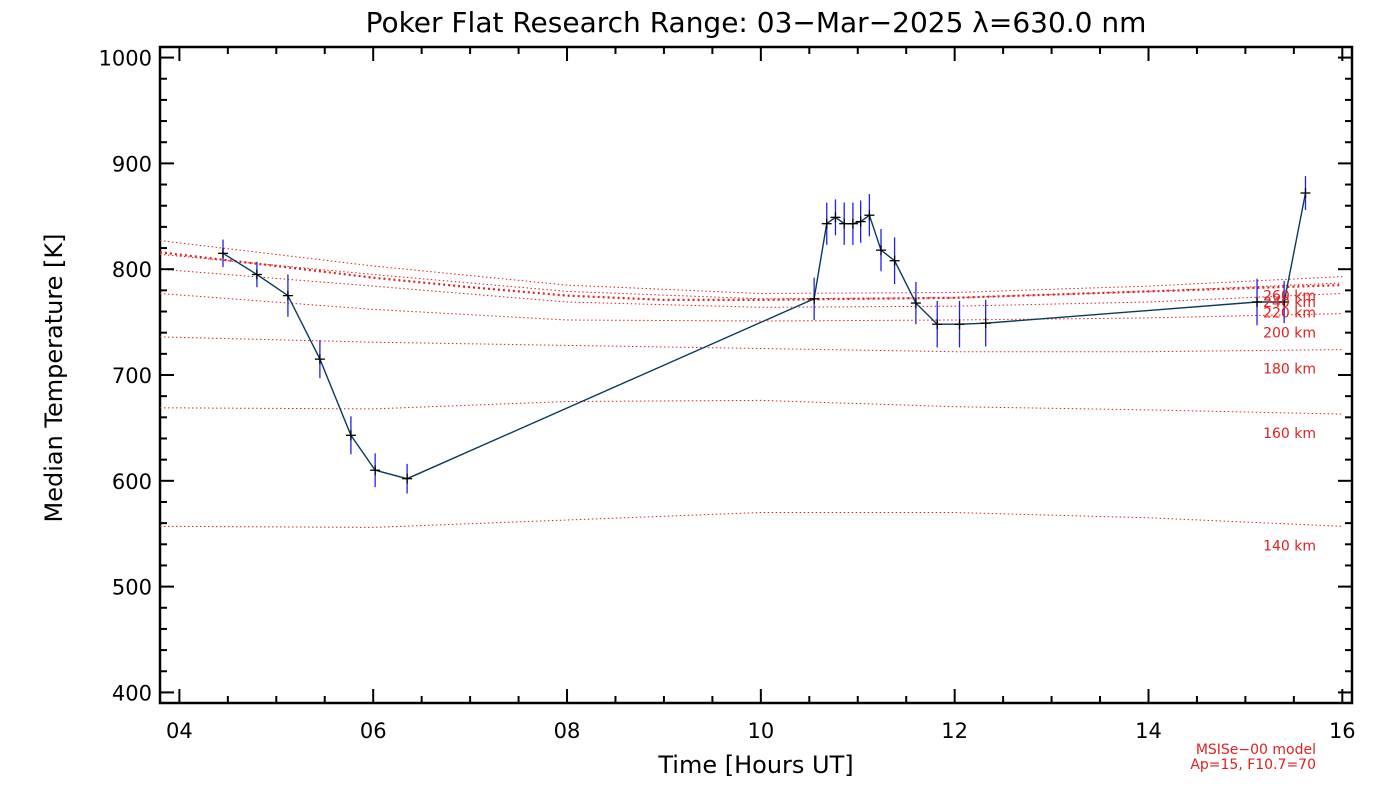 This screenshot has width=1400, height=800. I want to click on y-axis-label: Median Temperature [K], so click(54, 377).